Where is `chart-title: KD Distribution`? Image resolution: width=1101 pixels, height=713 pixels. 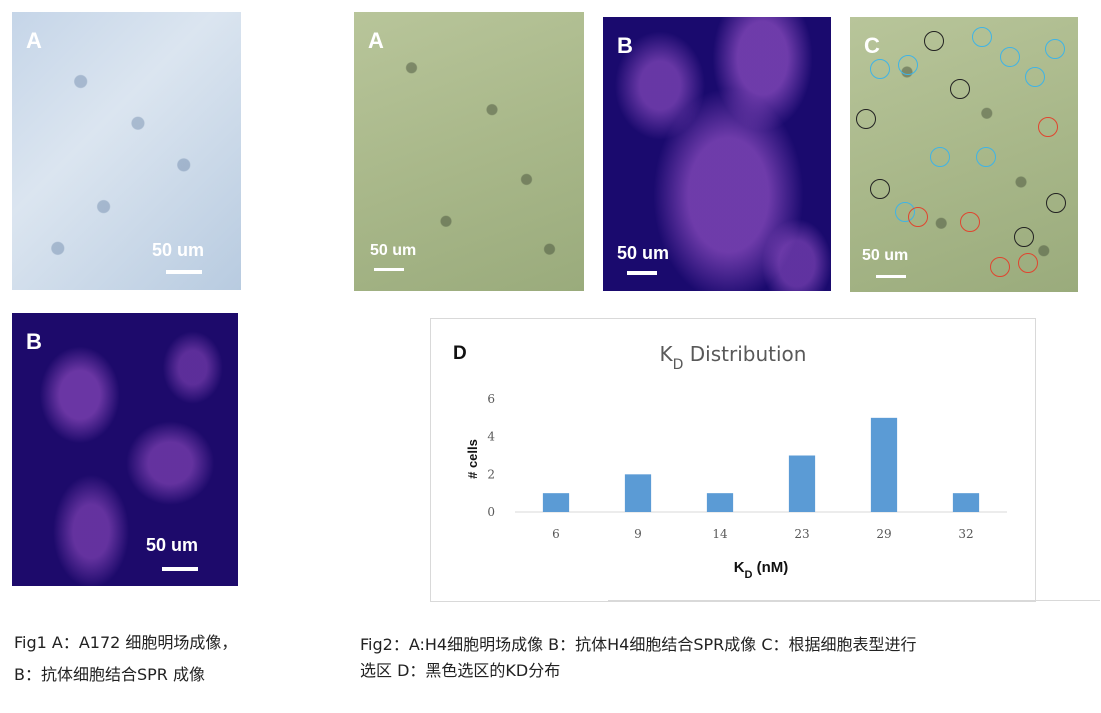
chart-title: KD Distribution is located at coordinates (733, 357).